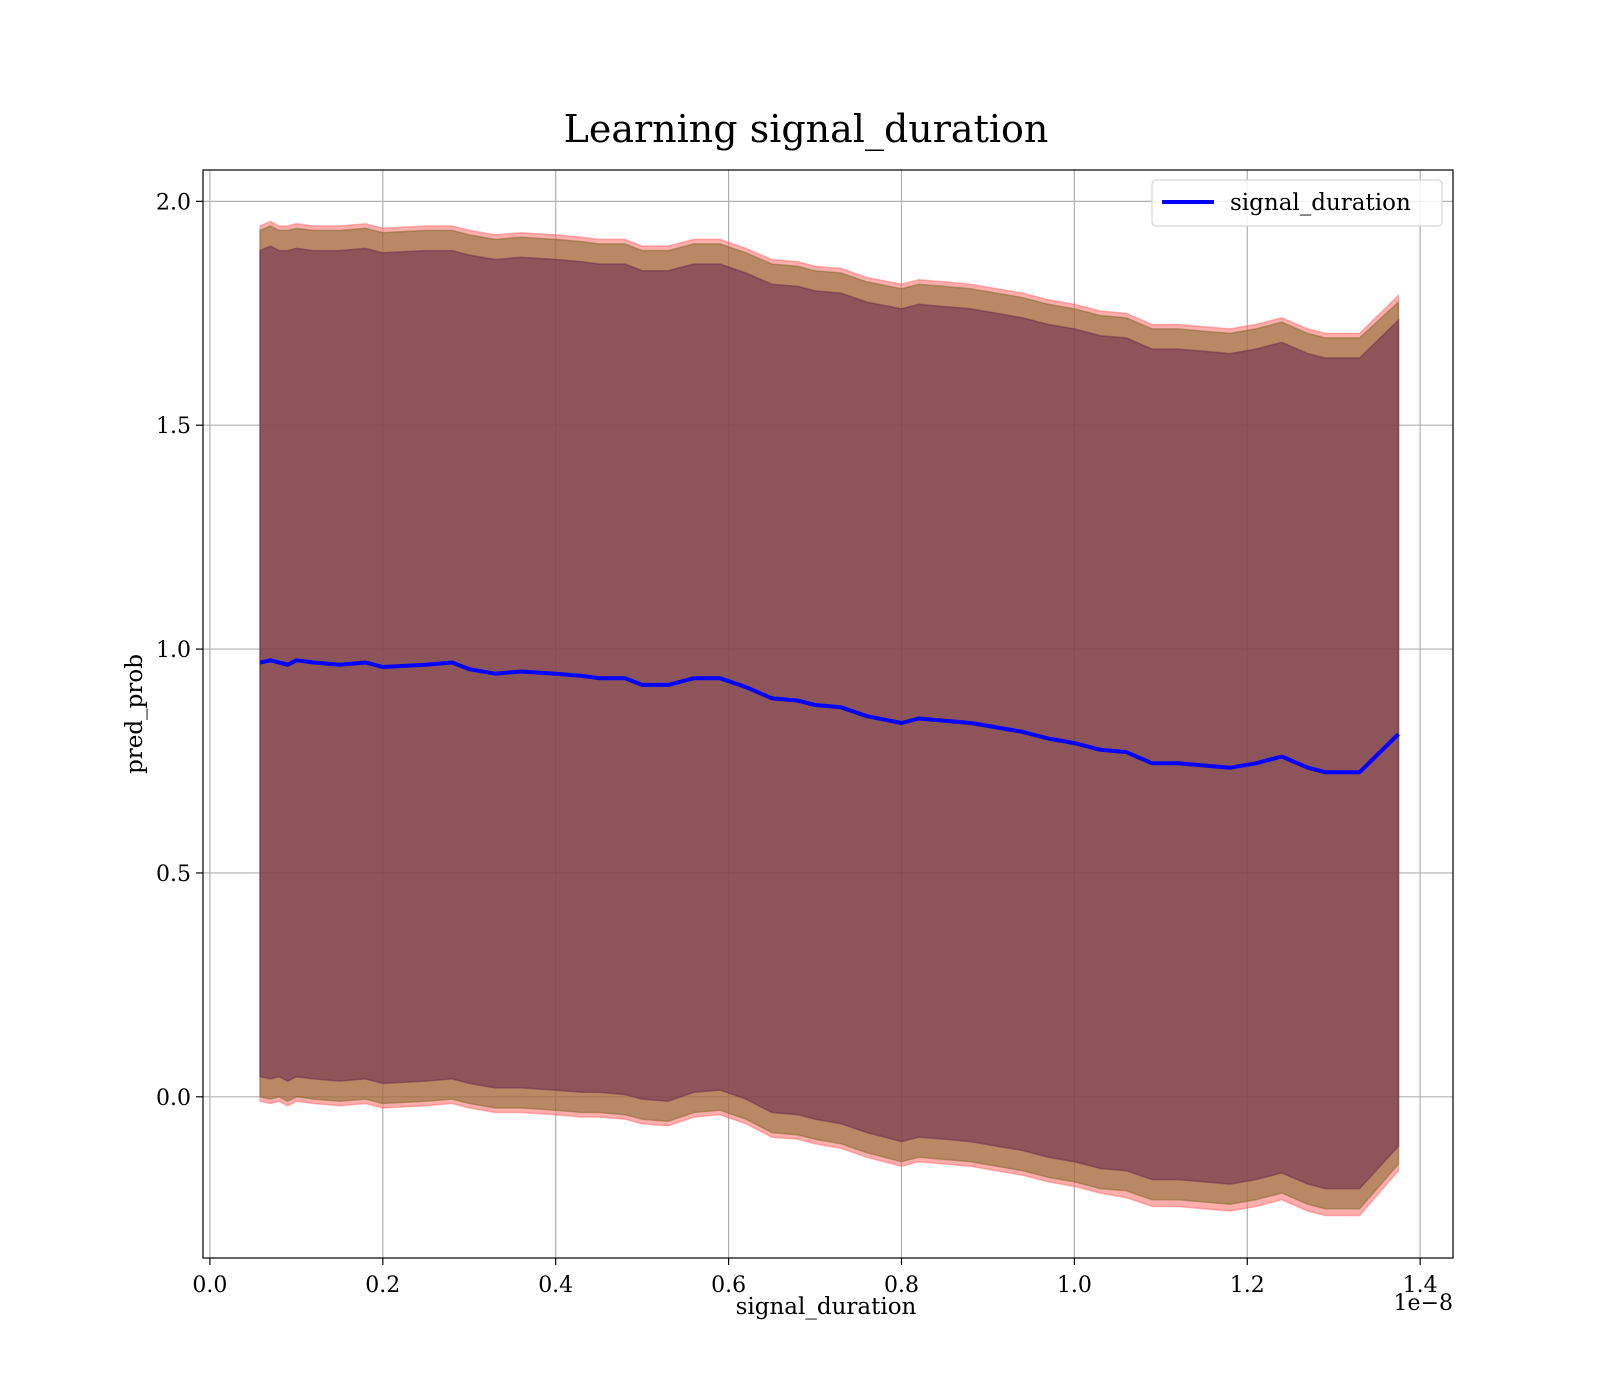 The height and width of the screenshot is (1400, 1600). Describe the element at coordinates (1420, 1285) in the screenshot. I see `x-tick-label: 1.4` at that location.